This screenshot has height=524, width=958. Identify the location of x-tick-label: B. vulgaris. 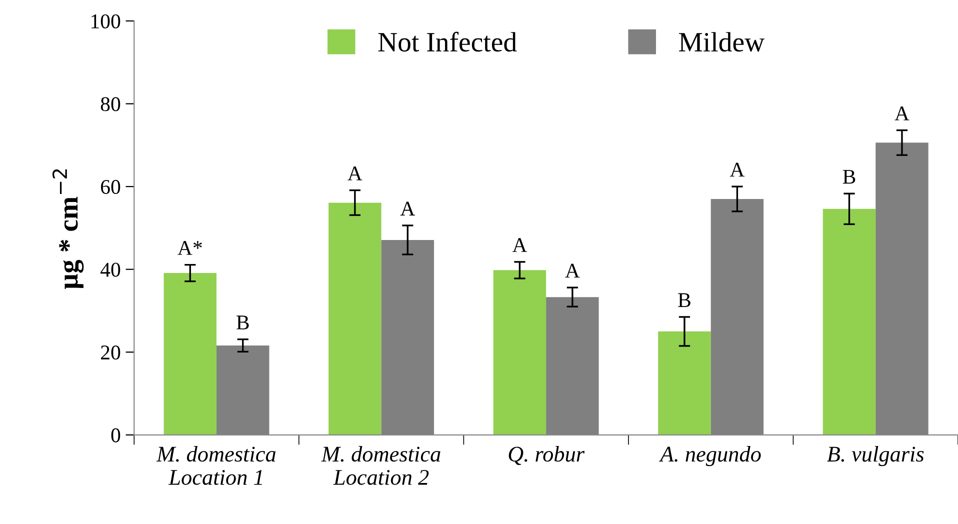
(875, 456).